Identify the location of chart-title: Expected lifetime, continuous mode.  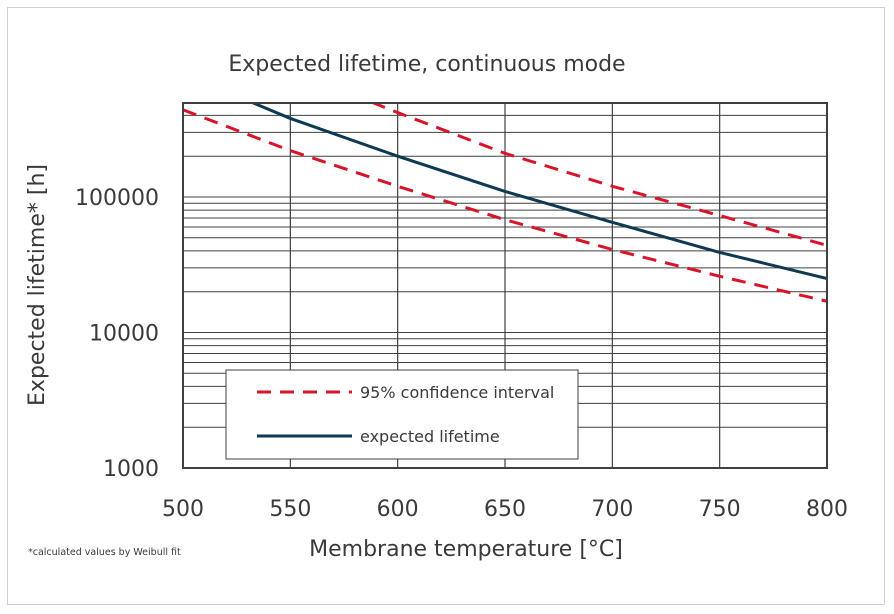
(426, 64).